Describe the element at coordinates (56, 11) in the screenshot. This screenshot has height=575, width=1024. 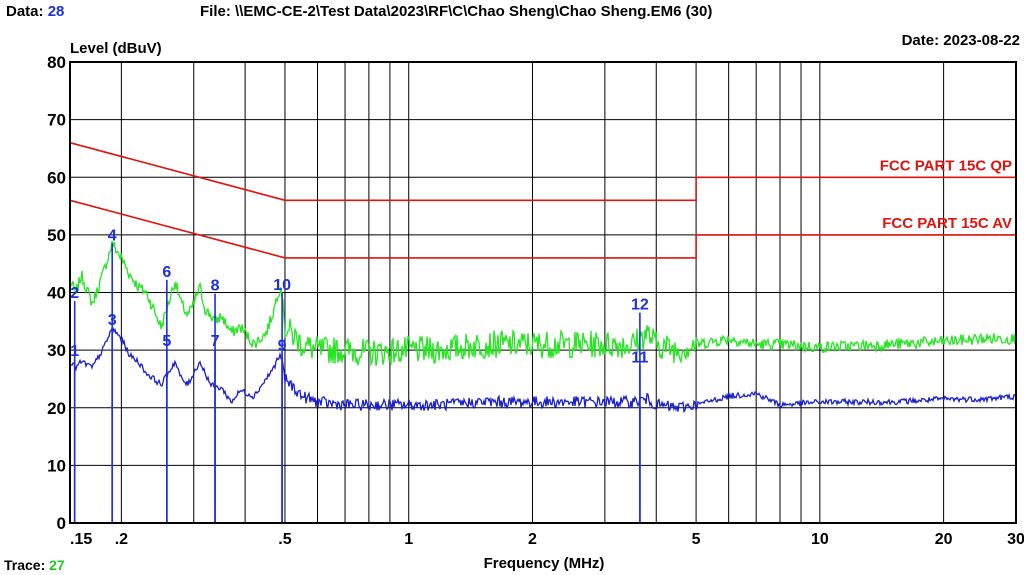
I see `data-value: 28` at that location.